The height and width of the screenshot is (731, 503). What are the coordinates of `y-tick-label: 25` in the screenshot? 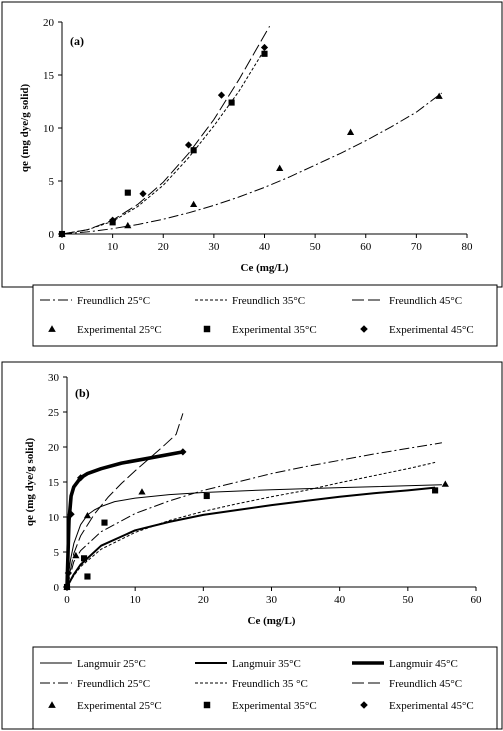 It's located at (54, 413).